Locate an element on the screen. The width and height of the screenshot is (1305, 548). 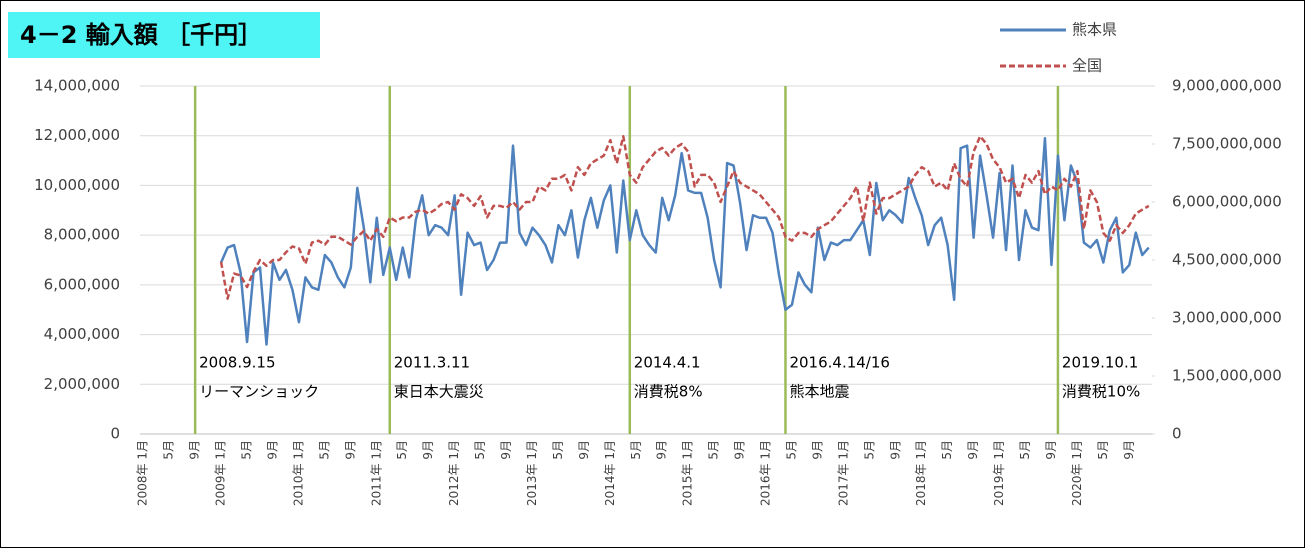
y-tick-label: 12,000,000 is located at coordinates (77, 135).